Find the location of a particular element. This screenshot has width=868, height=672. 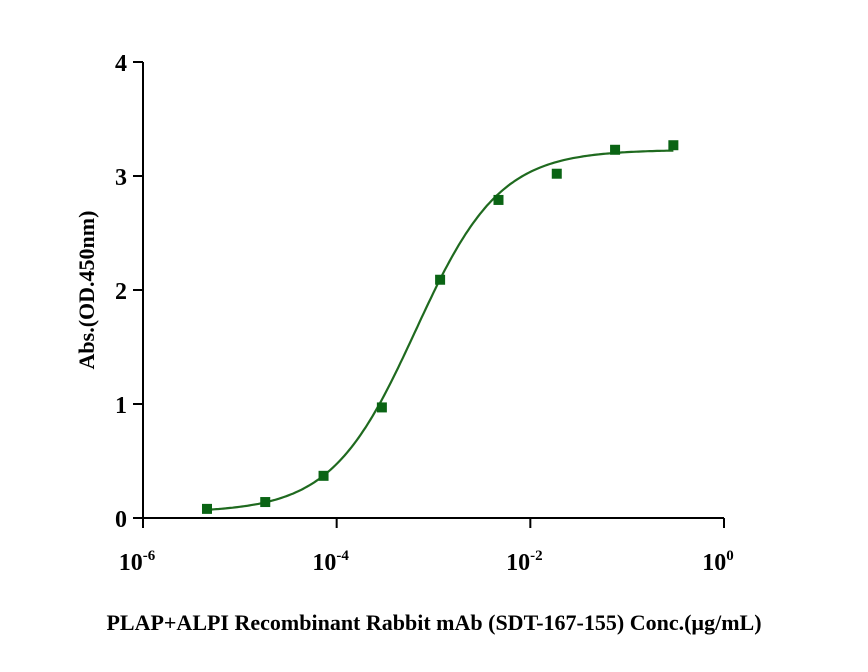

x-tick-label: 10⁻⁴ is located at coordinates (330, 562).